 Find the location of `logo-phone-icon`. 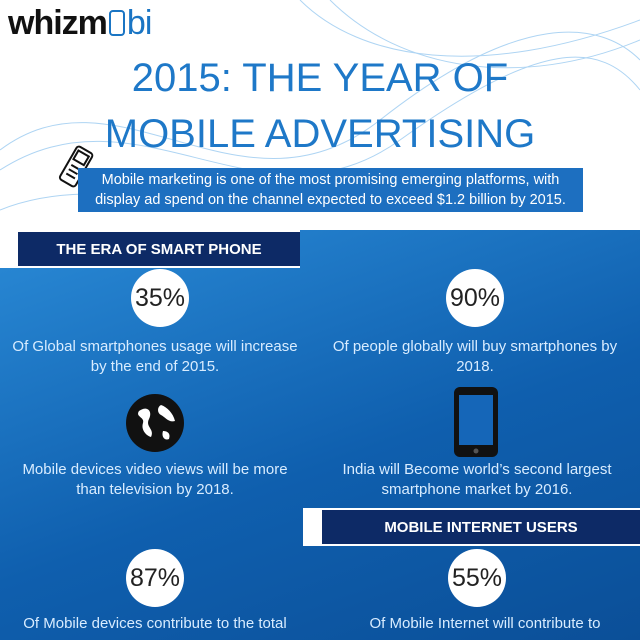

logo-phone-icon is located at coordinates (116, 23).